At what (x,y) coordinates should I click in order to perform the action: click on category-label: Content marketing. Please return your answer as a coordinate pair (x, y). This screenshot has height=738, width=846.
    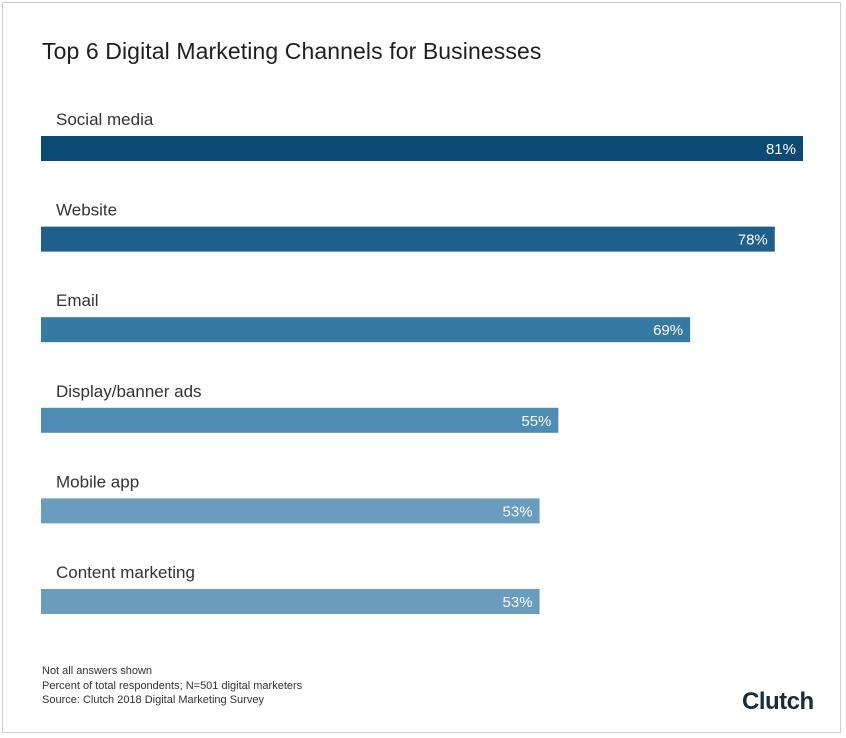
    Looking at the image, I should click on (125, 572).